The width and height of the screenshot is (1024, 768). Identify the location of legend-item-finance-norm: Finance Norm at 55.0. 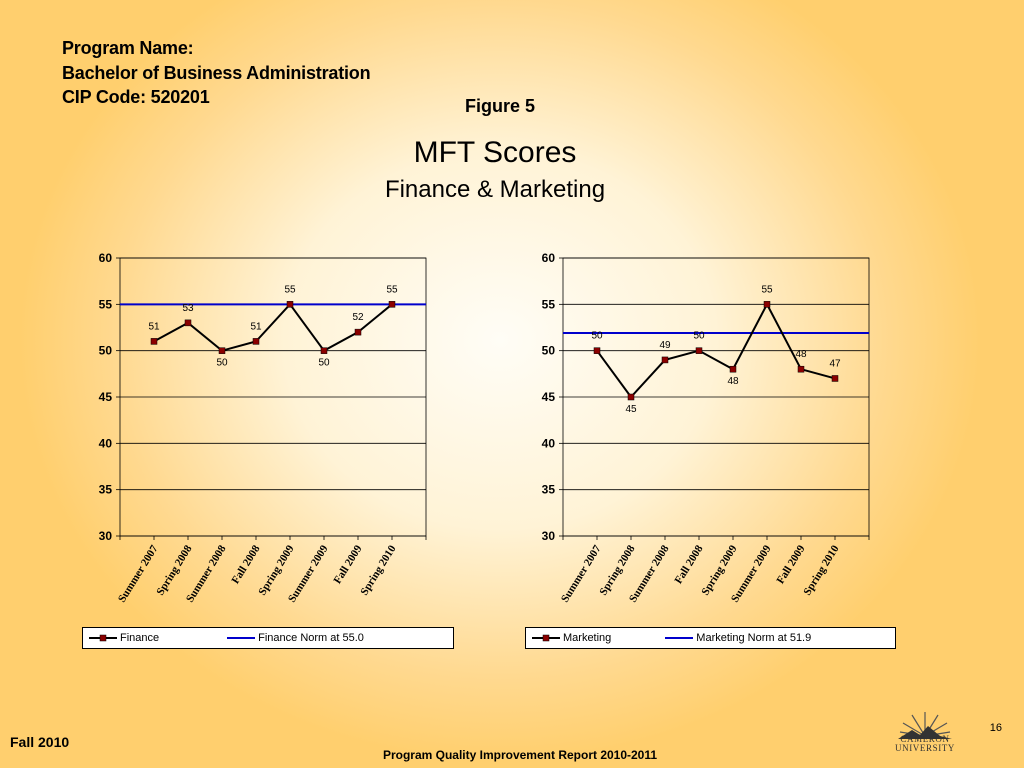
(295, 638).